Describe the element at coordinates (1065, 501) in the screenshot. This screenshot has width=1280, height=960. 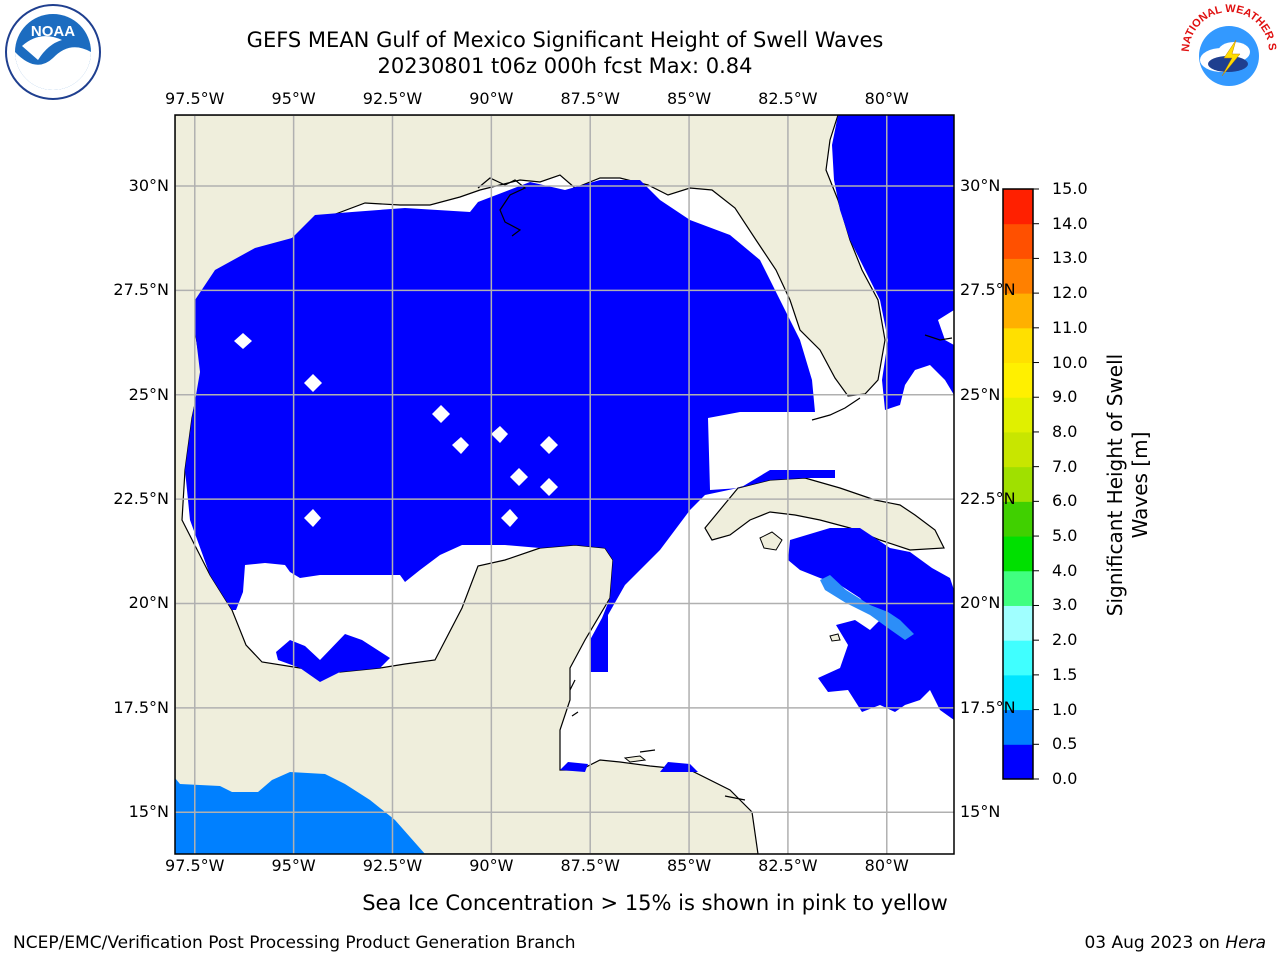
I see `colorbar-tick-label: 6.0` at that location.